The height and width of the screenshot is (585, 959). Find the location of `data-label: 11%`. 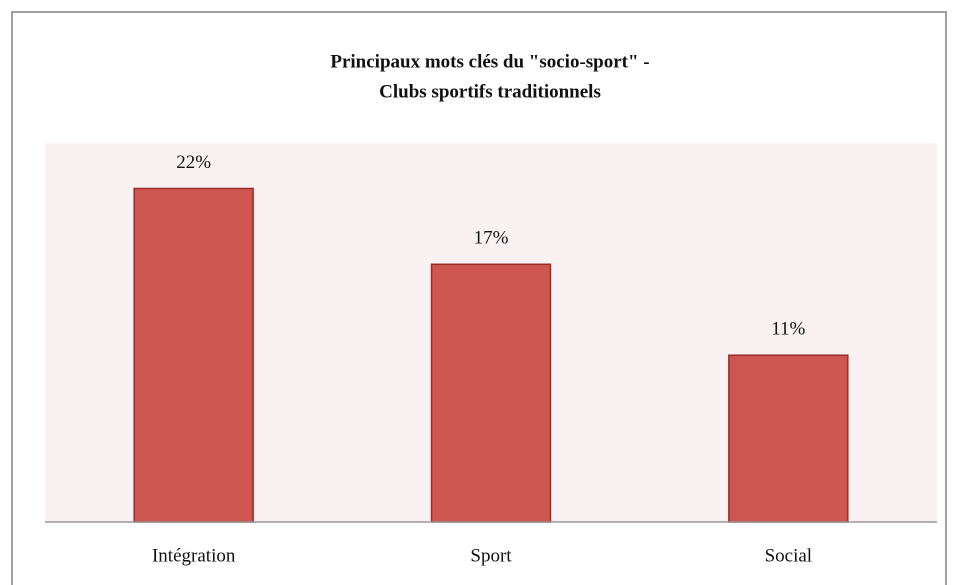

data-label: 11% is located at coordinates (788, 329).